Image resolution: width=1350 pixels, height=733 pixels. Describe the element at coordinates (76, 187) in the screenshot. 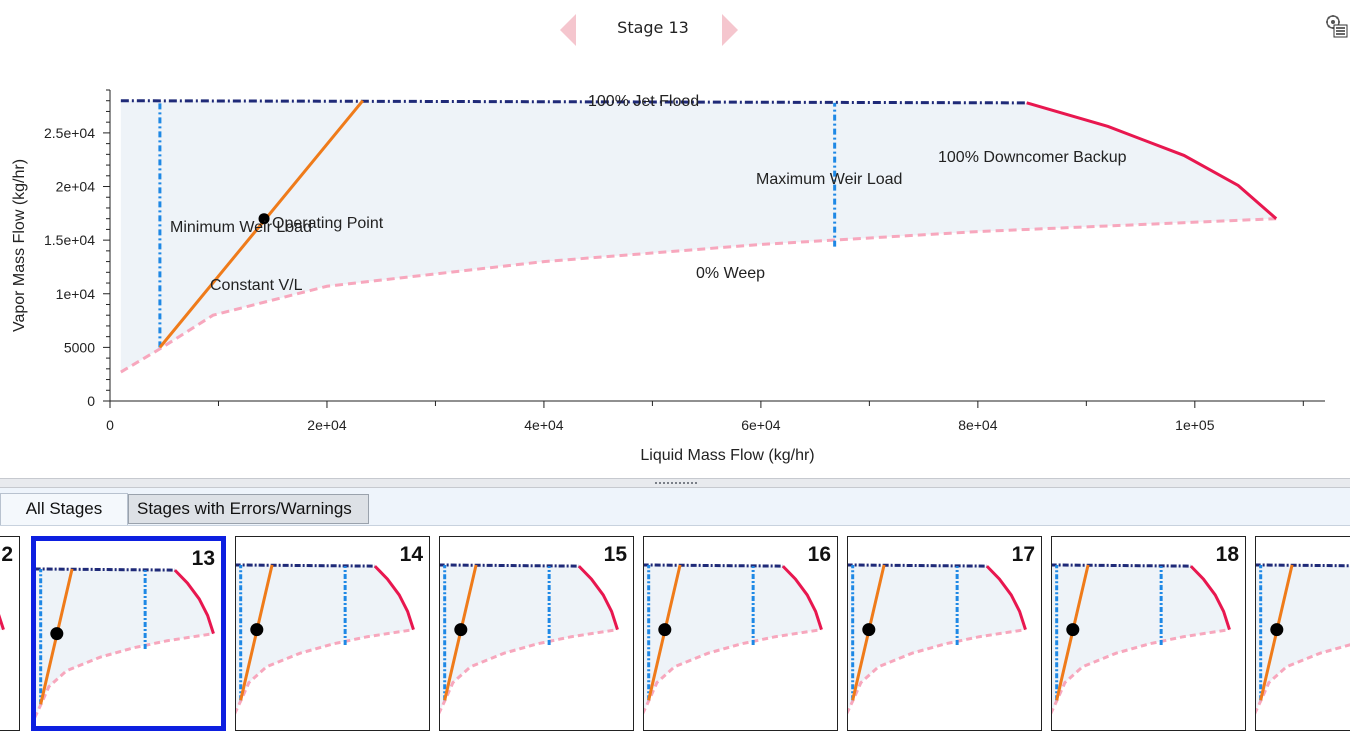

I see `y-tick-label: 2e+04` at that location.